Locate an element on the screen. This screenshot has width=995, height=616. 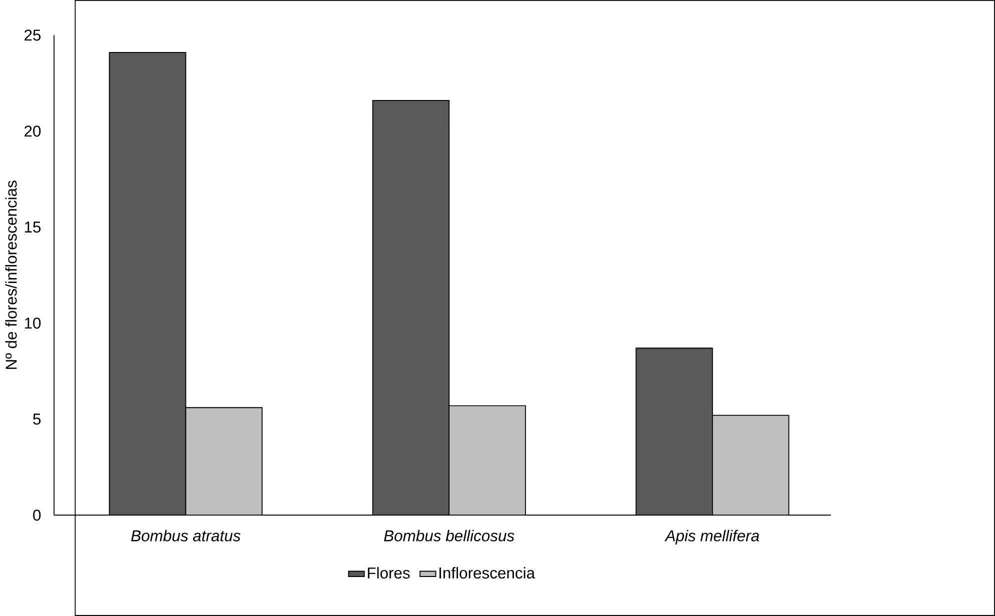
legend-label: Flores is located at coordinates (389, 573).